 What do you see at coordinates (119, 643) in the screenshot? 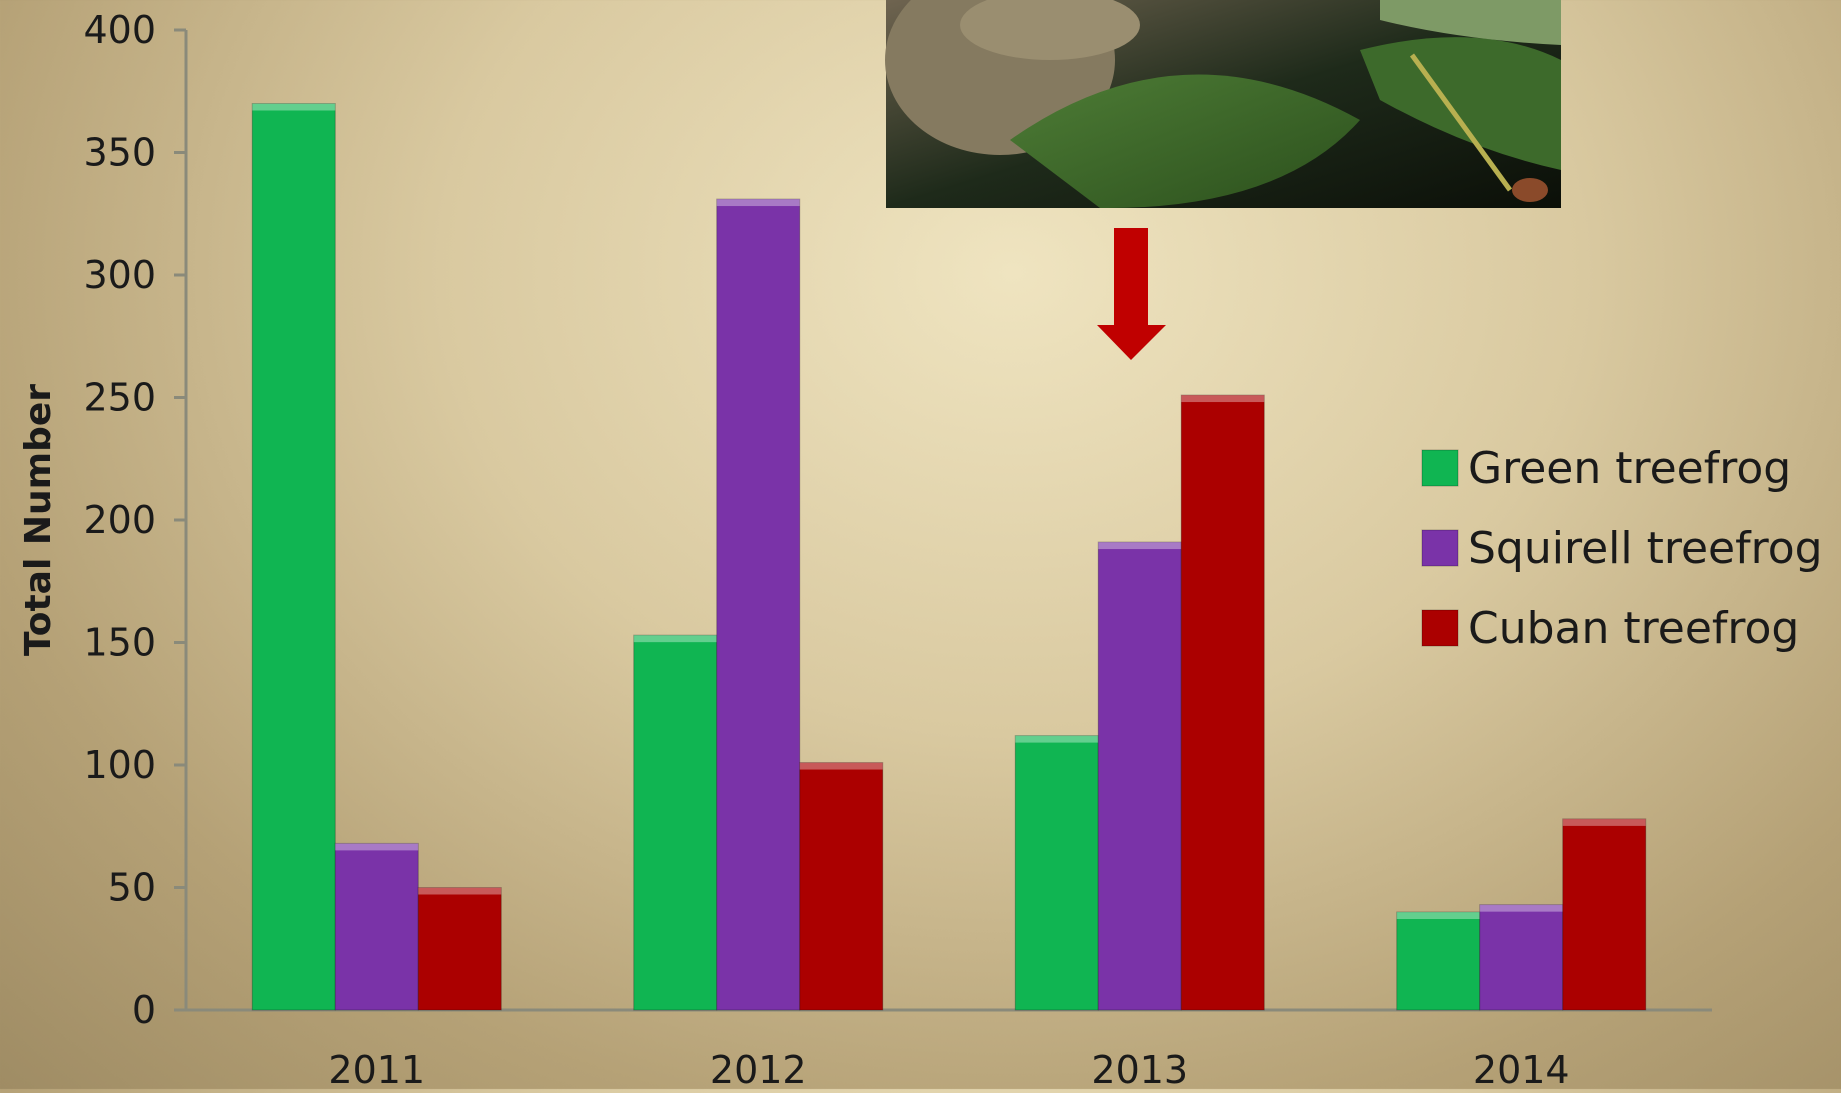
I see `y-tick-label: 150` at bounding box center [119, 643].